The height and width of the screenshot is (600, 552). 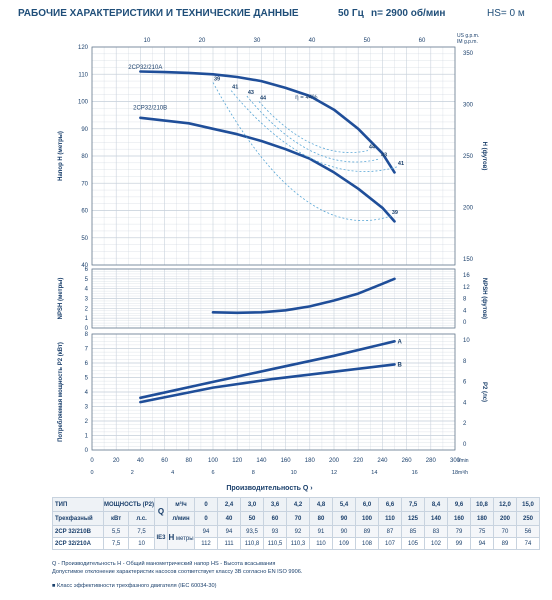 I want to click on npsh-right-tick-label: 16, so click(x=466, y=276).